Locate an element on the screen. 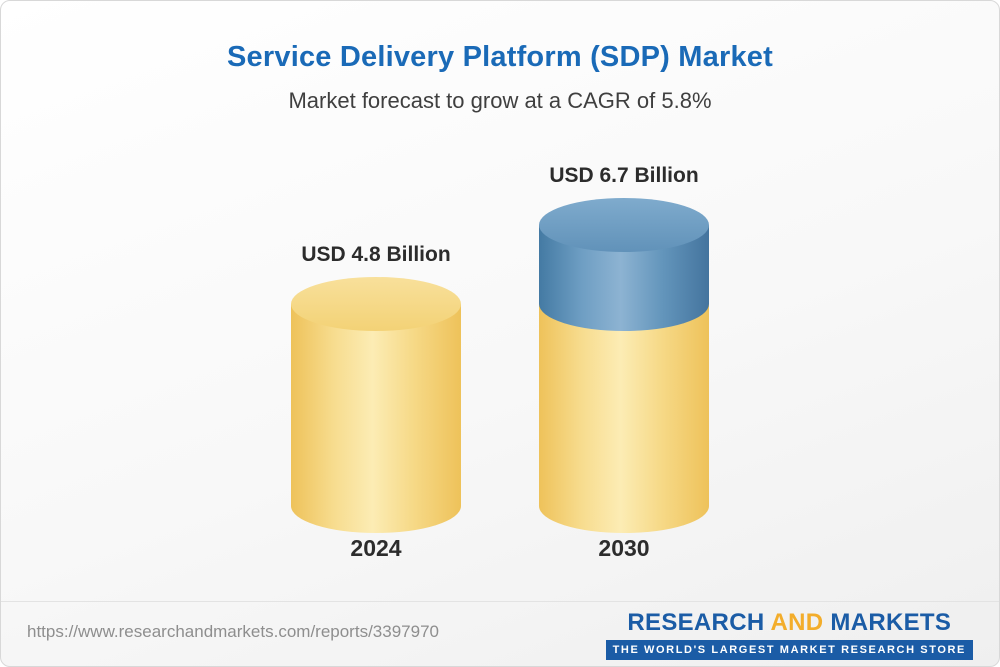 This screenshot has height=667, width=1000. logo-word-research: RESEARCH is located at coordinates (696, 622).